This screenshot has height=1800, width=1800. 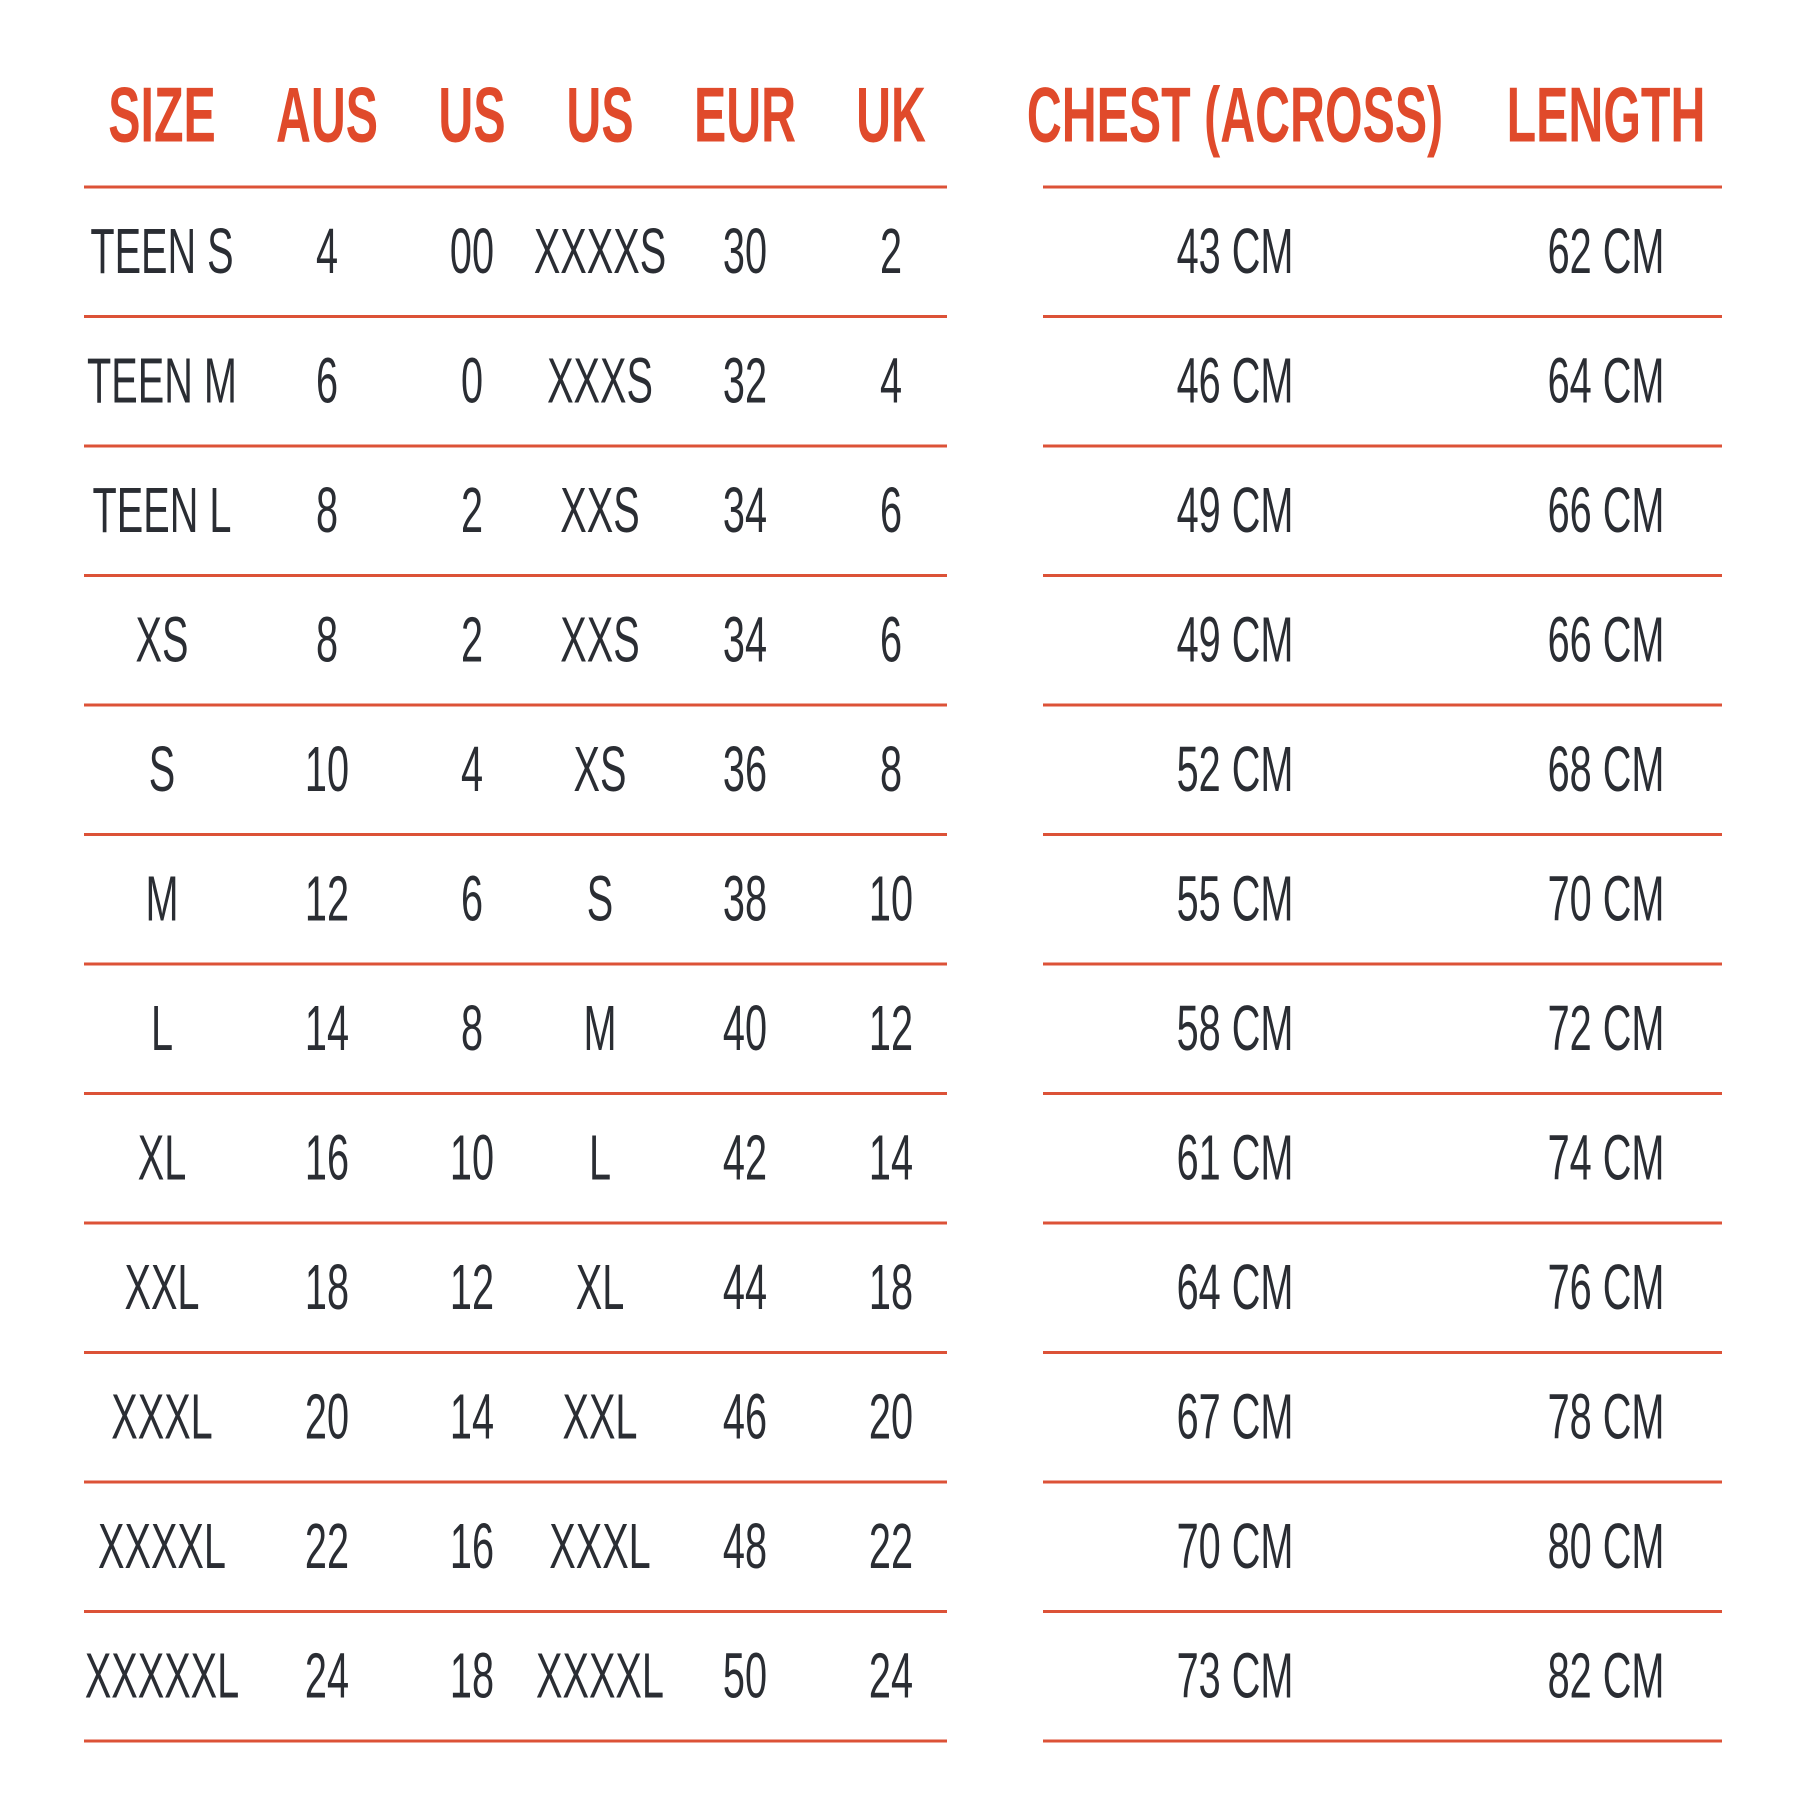 What do you see at coordinates (745, 1028) in the screenshot?
I see `table-cell: 40` at bounding box center [745, 1028].